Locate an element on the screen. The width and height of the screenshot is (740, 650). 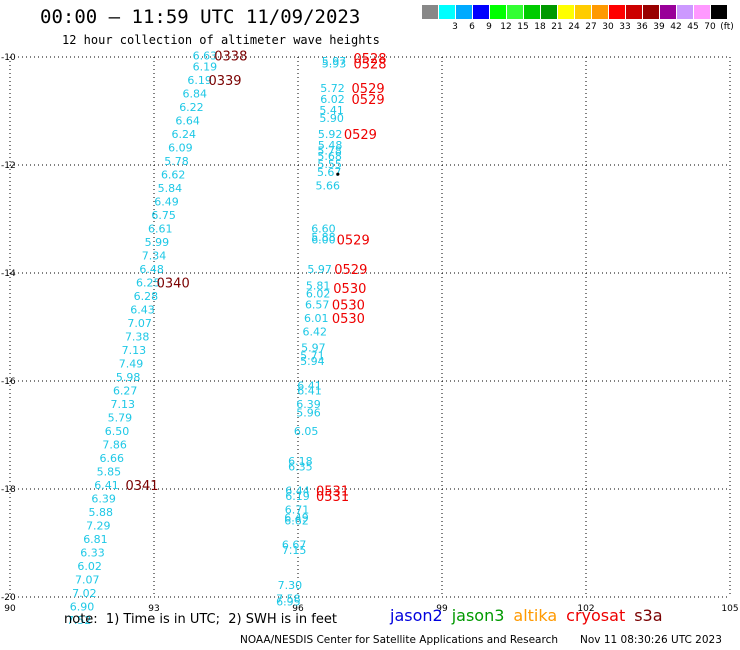
lon-tick-label: 99 is located at coordinates (442, 609).